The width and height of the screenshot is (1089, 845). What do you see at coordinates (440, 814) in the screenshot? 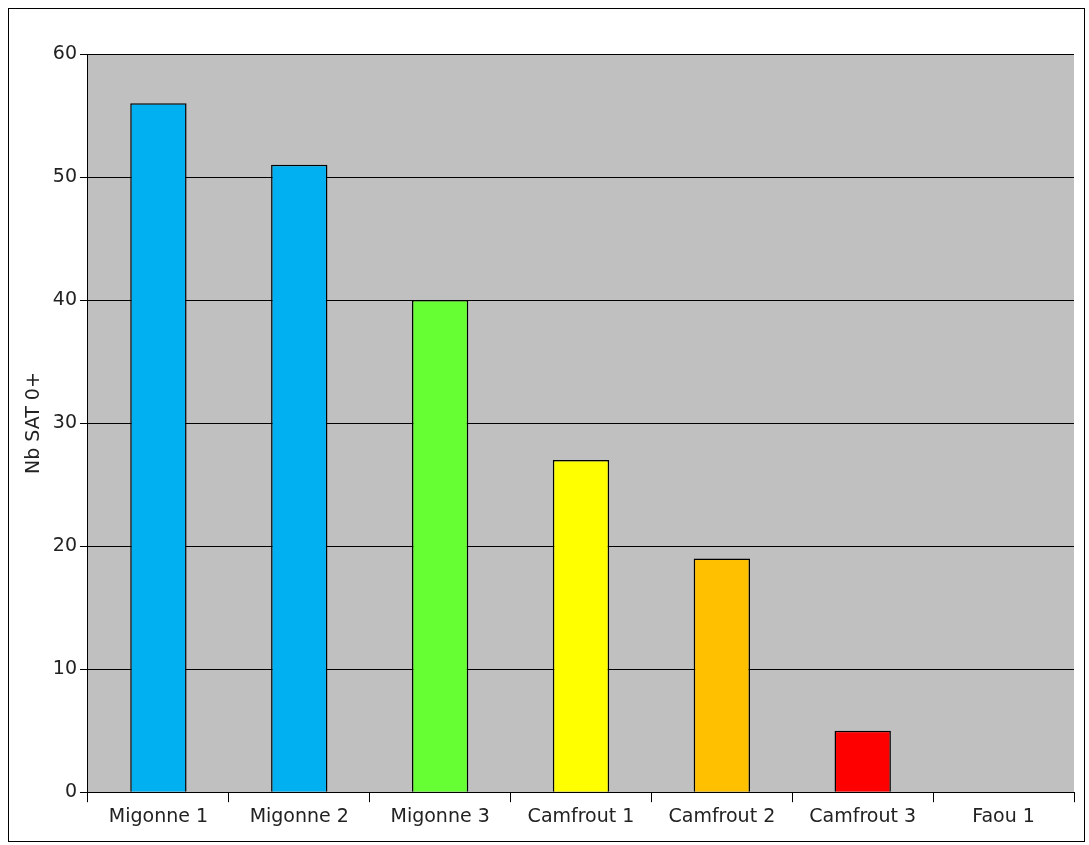
I see `x-tick-label: Migonne 3` at bounding box center [440, 814].